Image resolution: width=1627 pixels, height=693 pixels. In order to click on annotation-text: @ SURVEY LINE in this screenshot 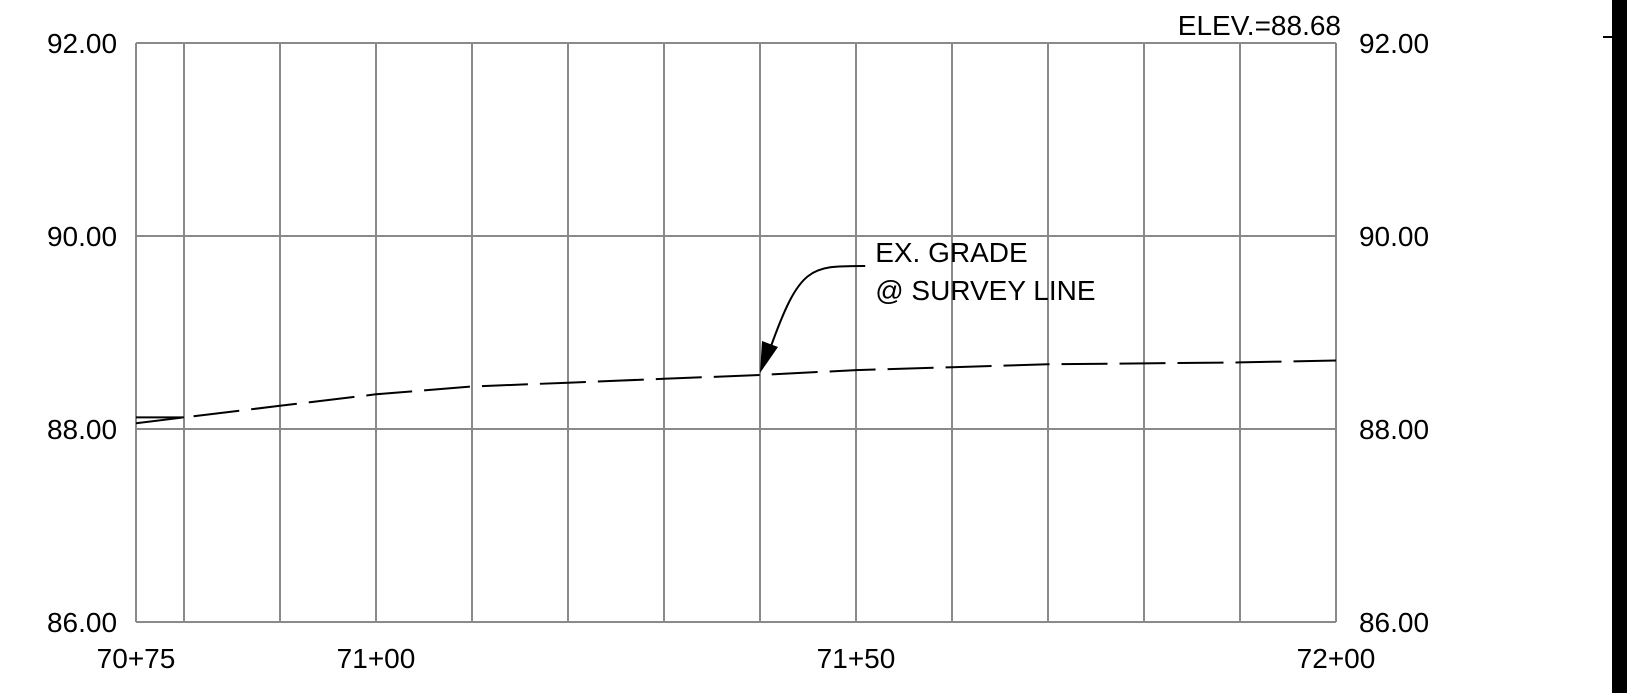, I will do `click(985, 290)`.